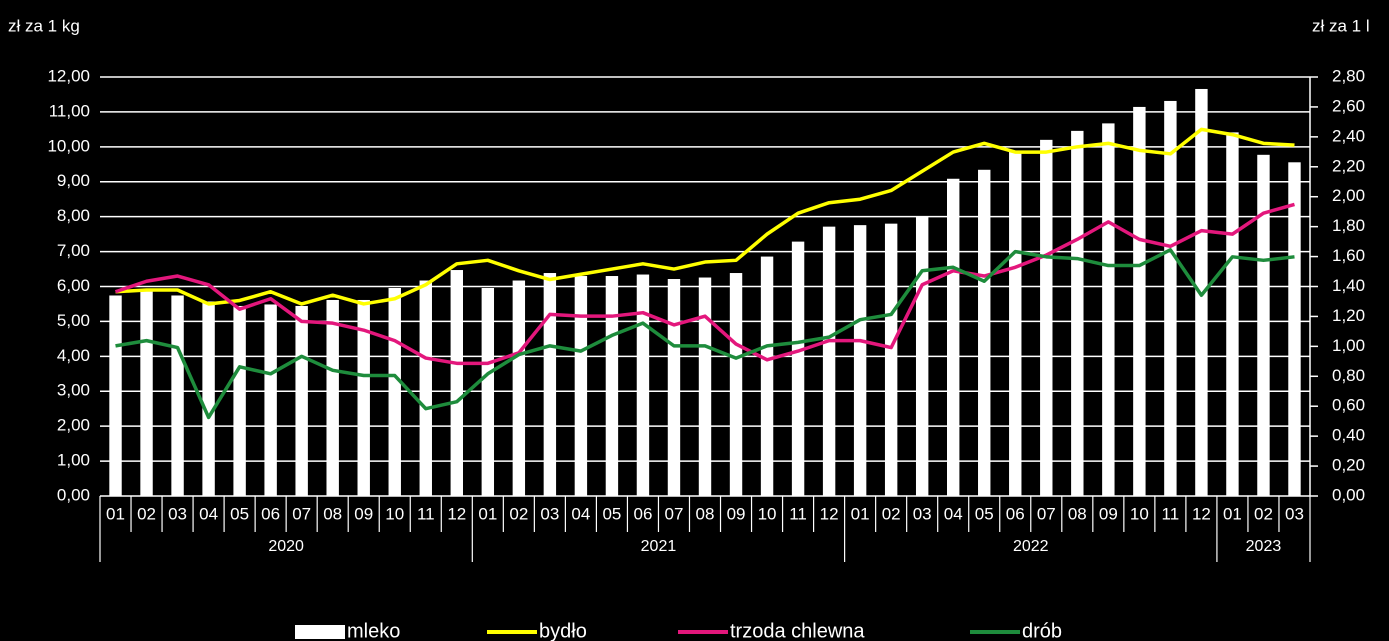  I want to click on y2-tick-label: 2,20, so click(1348, 165).